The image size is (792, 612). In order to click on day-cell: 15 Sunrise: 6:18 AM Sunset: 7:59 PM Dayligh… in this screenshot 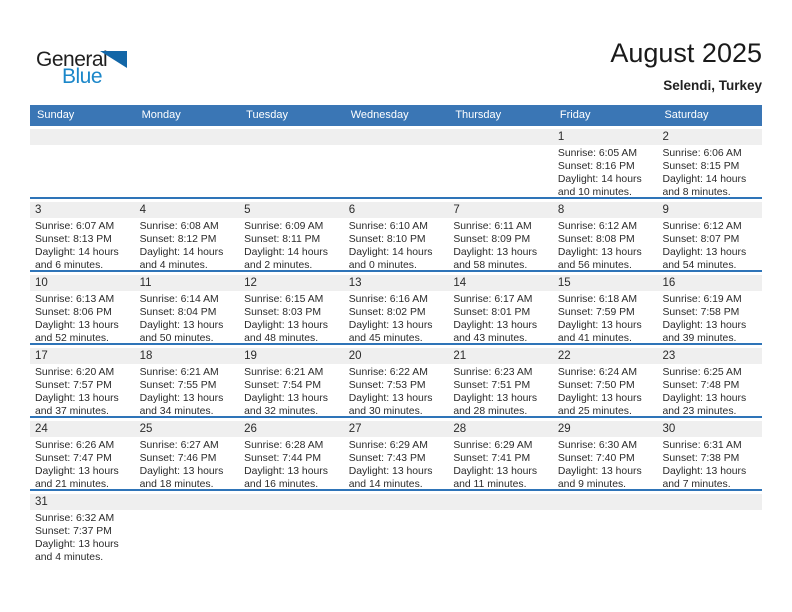, I will do `click(605, 310)`.